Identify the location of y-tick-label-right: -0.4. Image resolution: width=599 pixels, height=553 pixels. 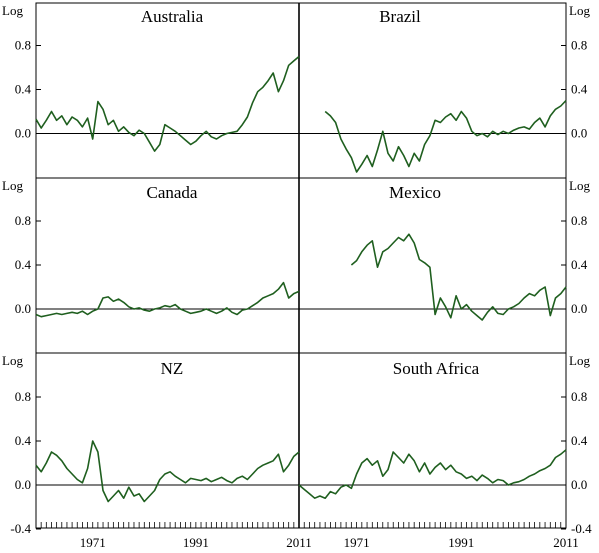
(581, 528).